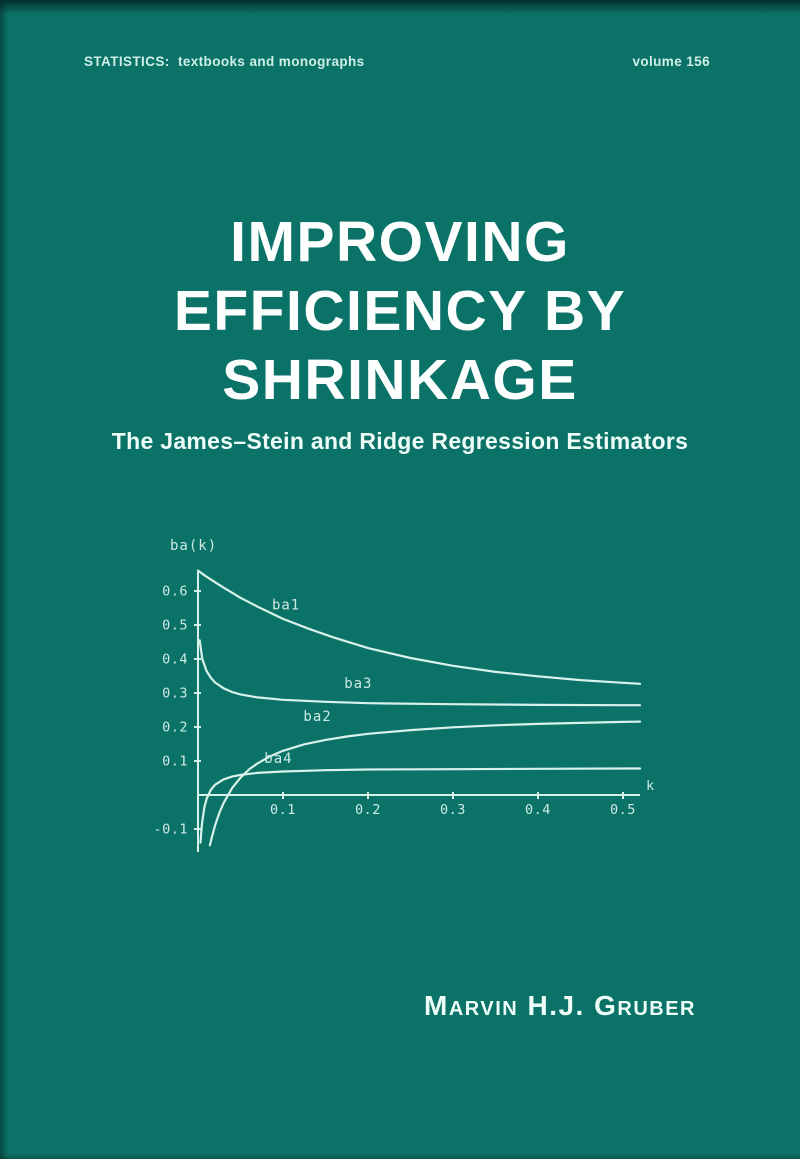 Image resolution: width=800 pixels, height=1159 pixels. Describe the element at coordinates (175, 592) in the screenshot. I see `y-tick-label: 0.6` at that location.